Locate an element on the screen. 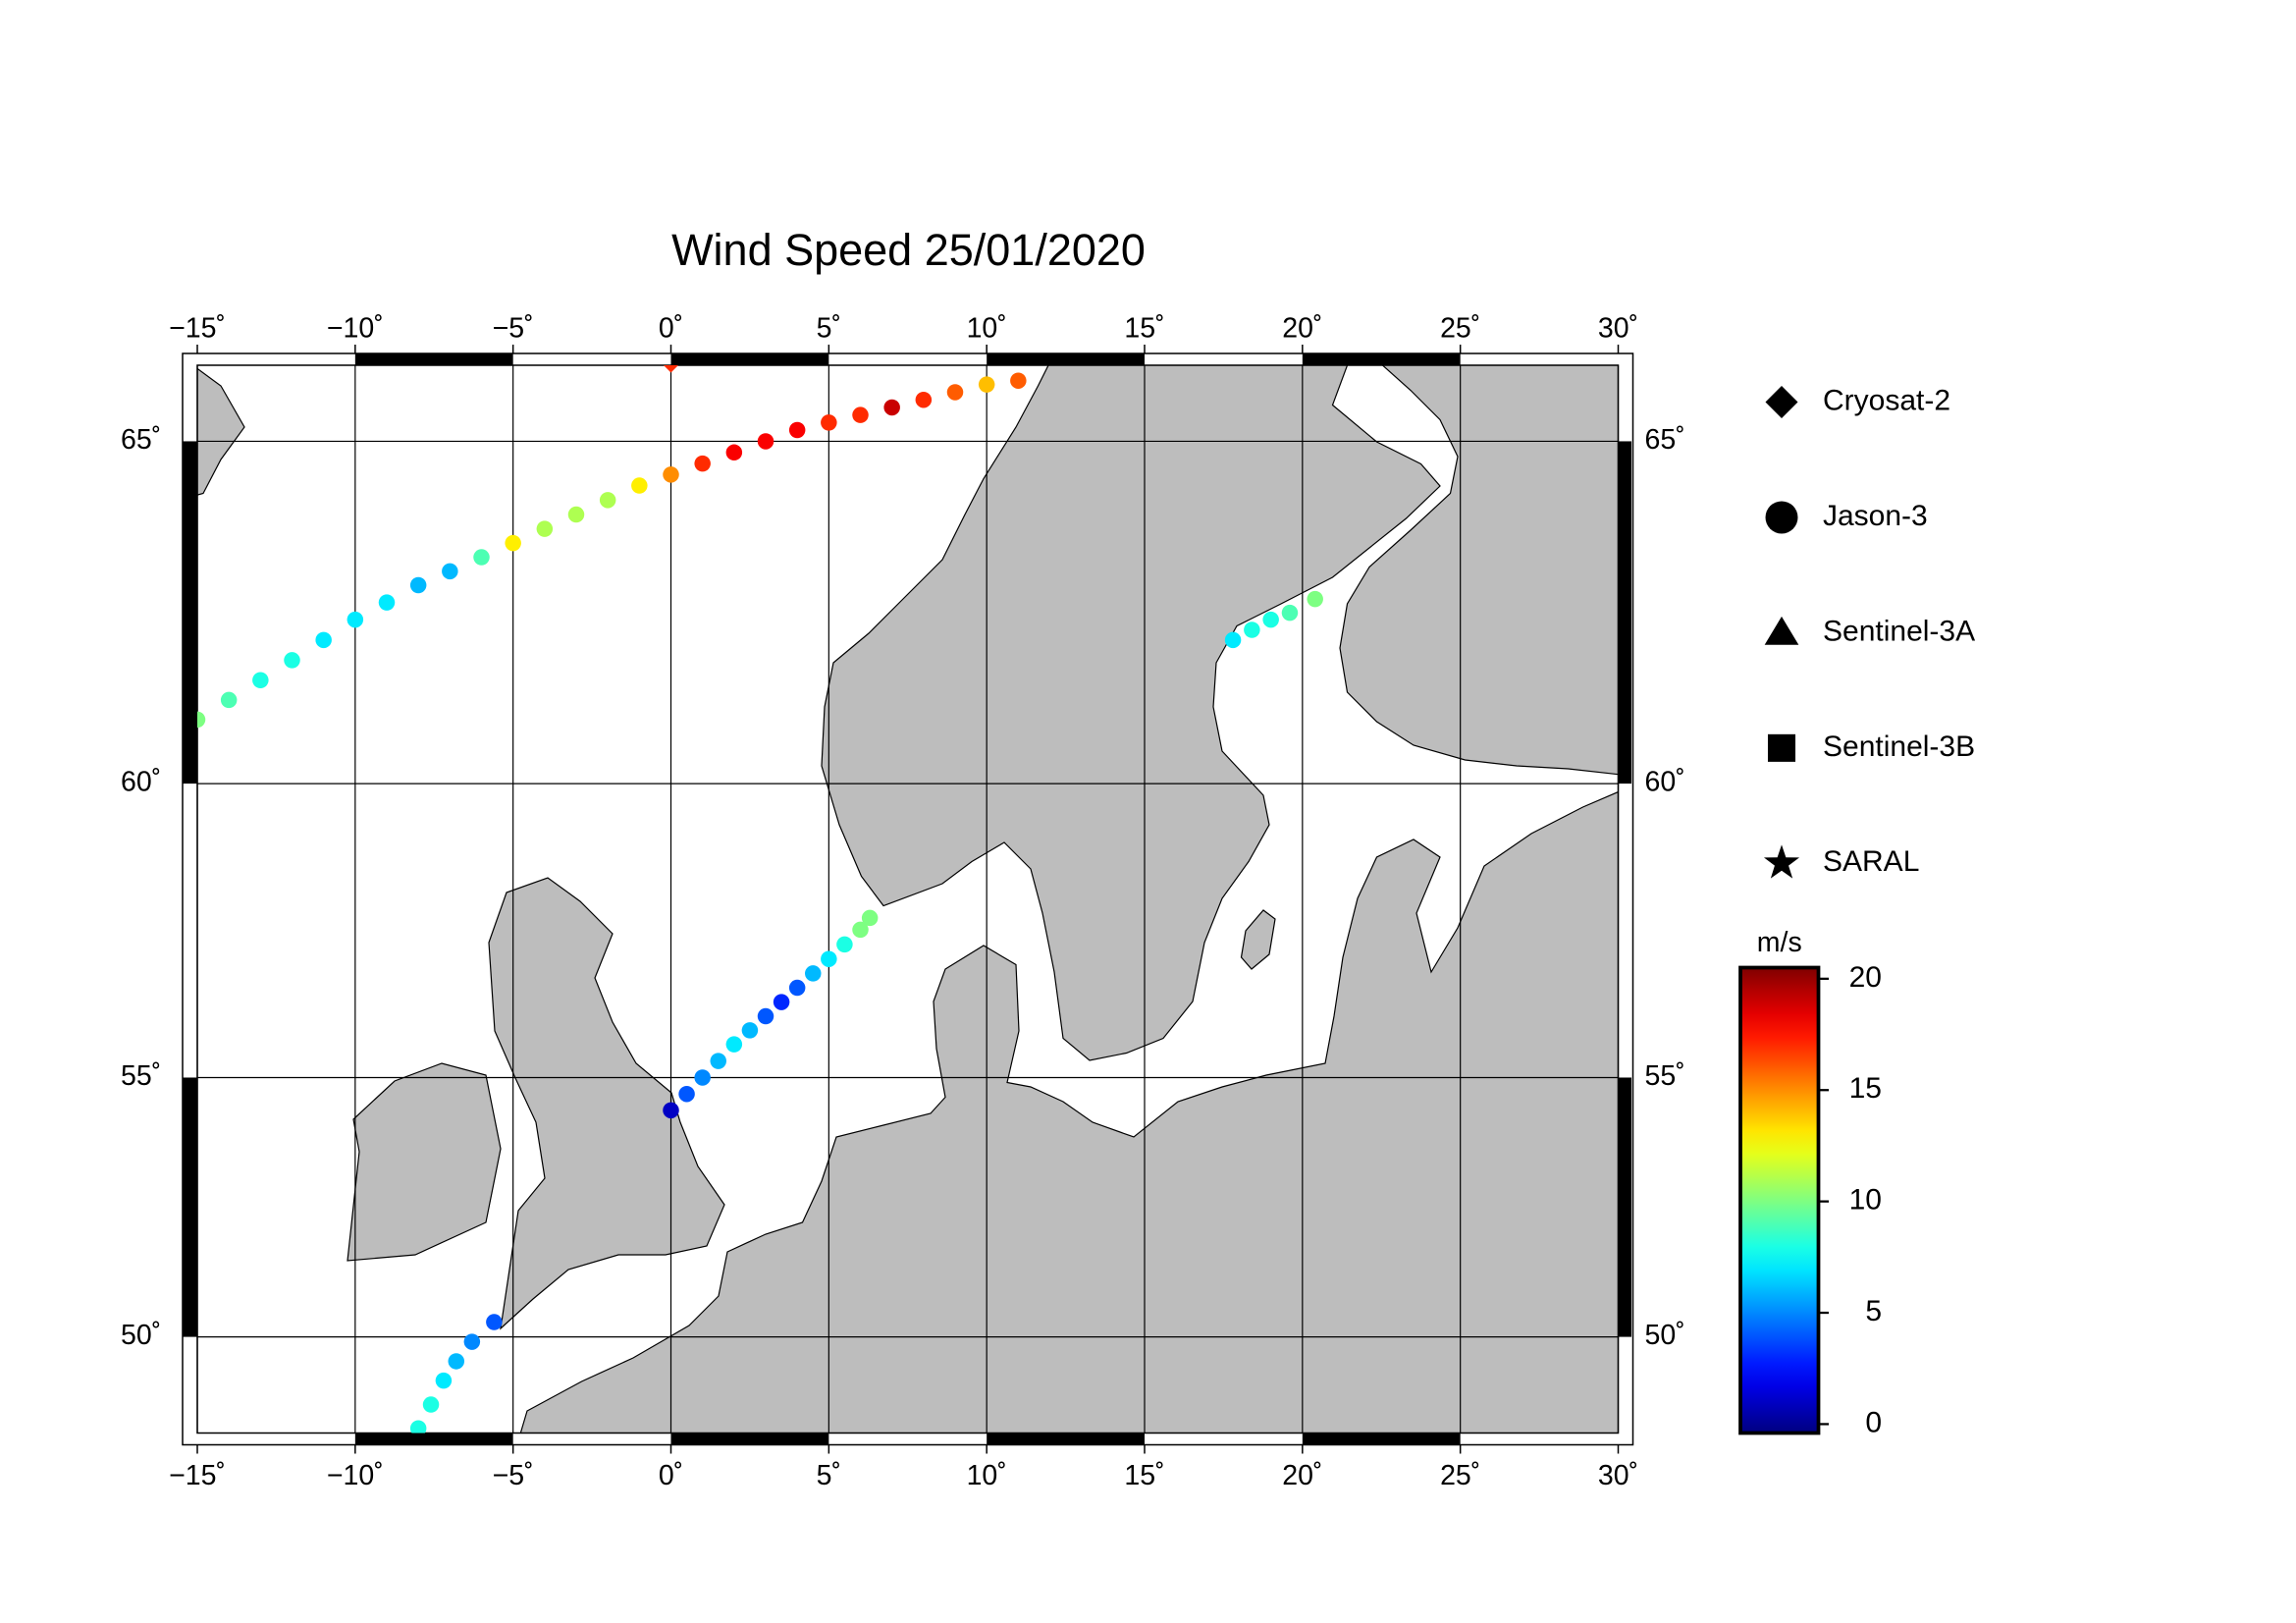  legend-label: Cryosat-2 is located at coordinates (1886, 400).